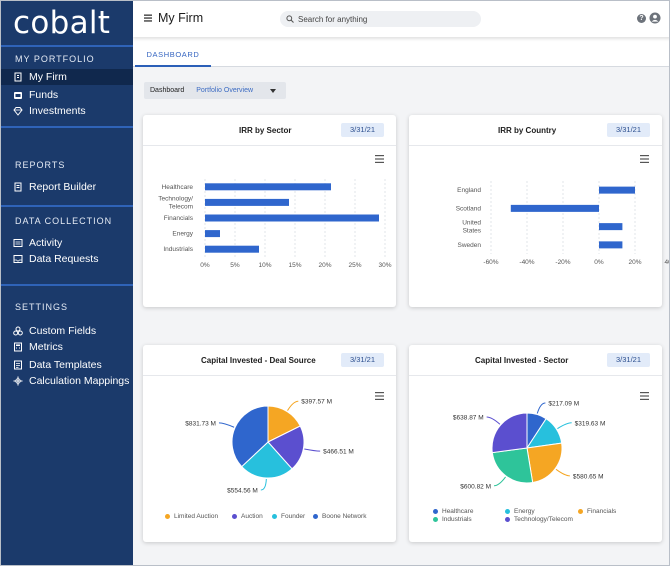 This screenshot has width=670, height=566. I want to click on sidebar-item-custom-fields: Custom Fields, so click(67, 331).